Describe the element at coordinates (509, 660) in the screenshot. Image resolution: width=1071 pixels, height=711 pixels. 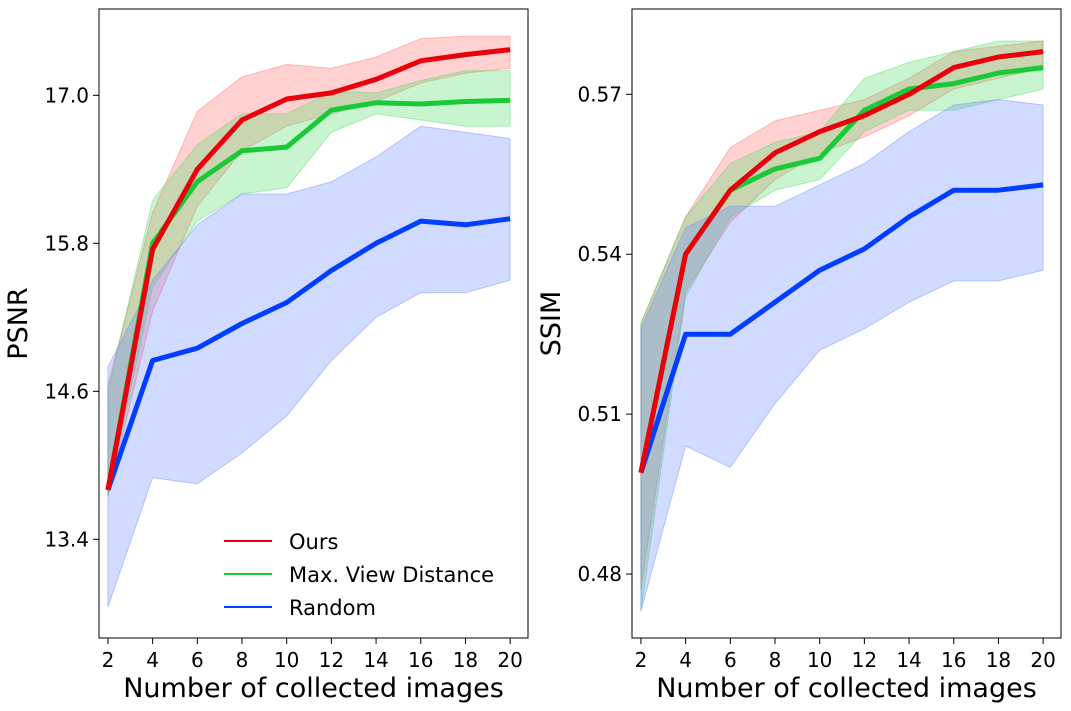
I see `psnr-x-tick-label: 20` at that location.